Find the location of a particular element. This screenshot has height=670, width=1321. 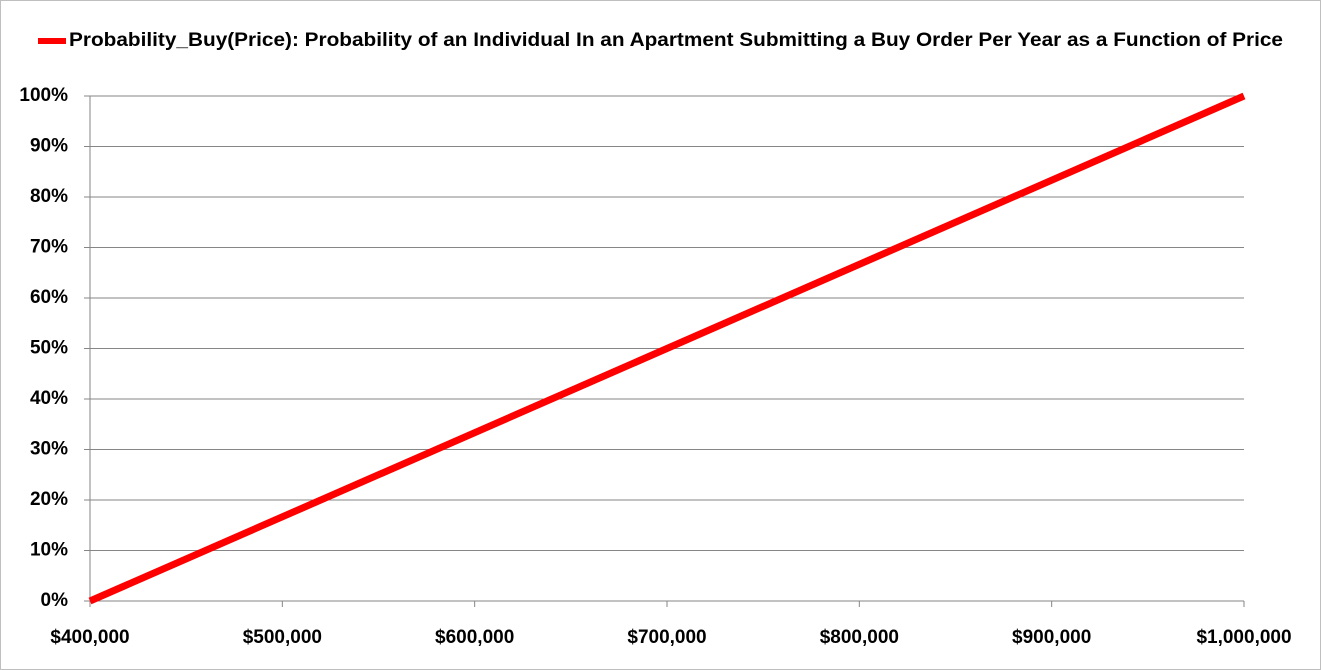

y-tick-label: 0% is located at coordinates (55, 600).